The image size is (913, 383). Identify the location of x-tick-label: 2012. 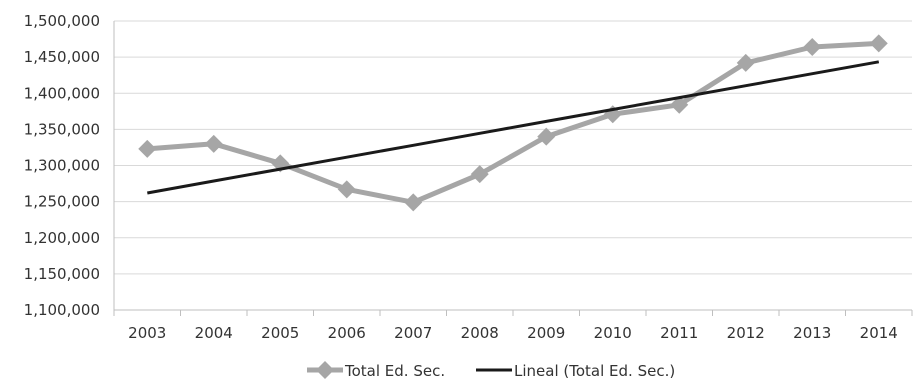
(746, 333).